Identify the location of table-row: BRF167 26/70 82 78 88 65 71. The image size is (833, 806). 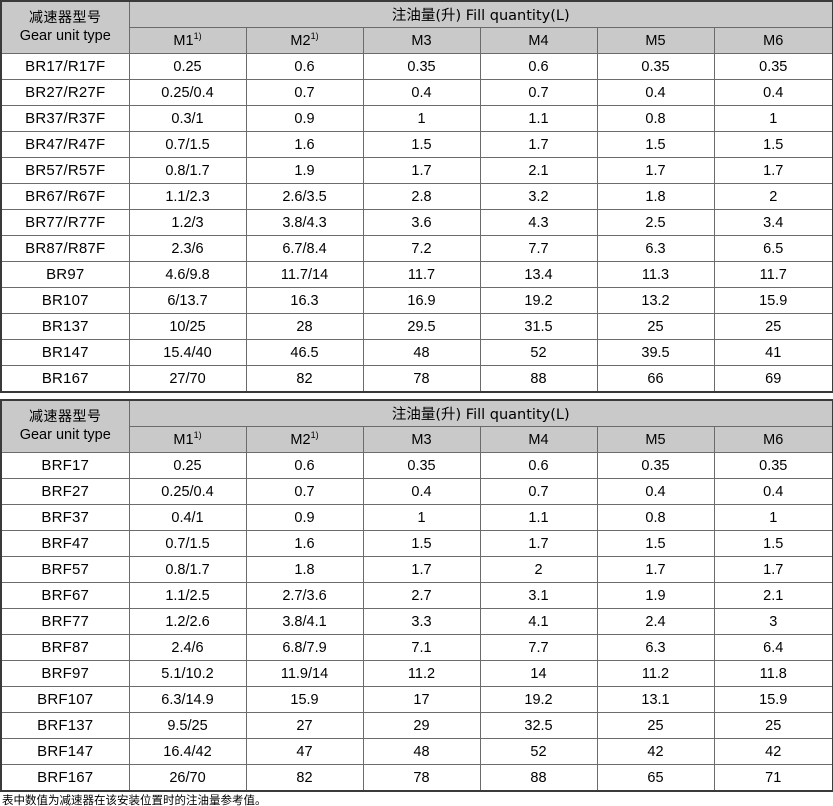
(416, 778).